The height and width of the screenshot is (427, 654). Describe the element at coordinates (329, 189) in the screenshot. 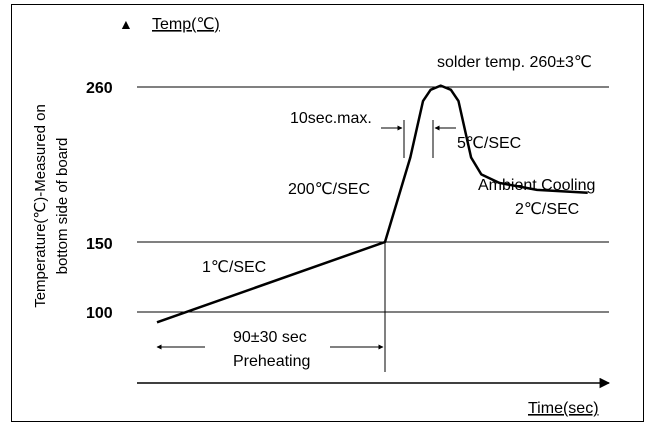

I see `ramp-up-annotation: 200℃/SEC` at that location.